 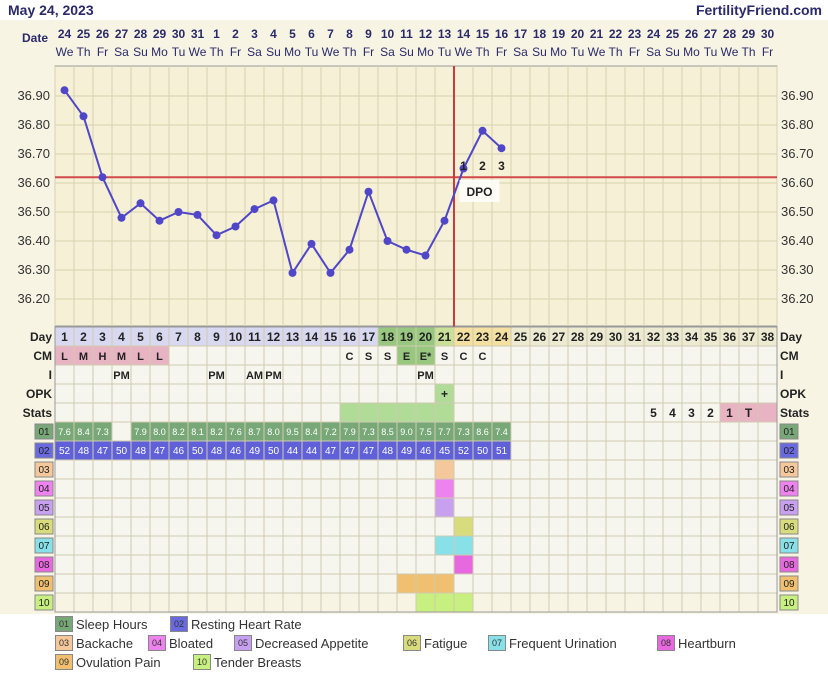 What do you see at coordinates (666, 643) in the screenshot?
I see `legend-swatch: 08` at bounding box center [666, 643].